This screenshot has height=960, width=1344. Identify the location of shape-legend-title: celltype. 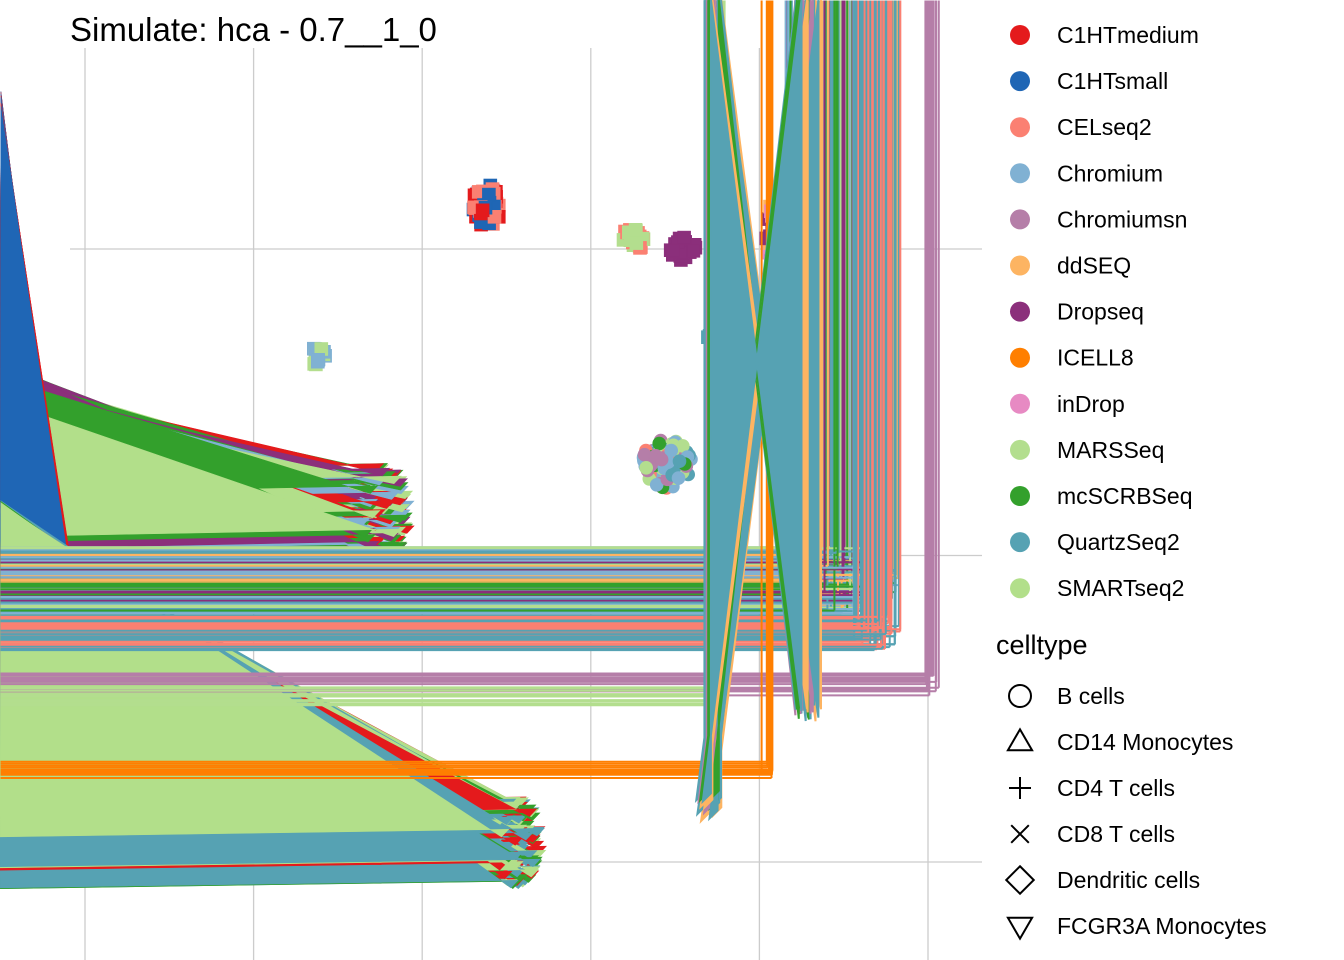
(1042, 645).